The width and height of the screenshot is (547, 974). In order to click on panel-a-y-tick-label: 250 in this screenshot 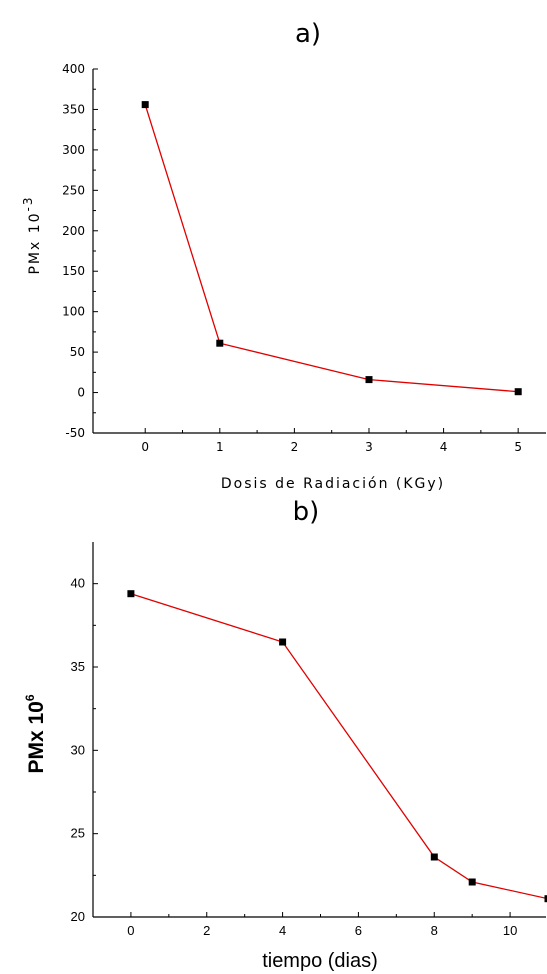, I will do `click(73, 190)`.